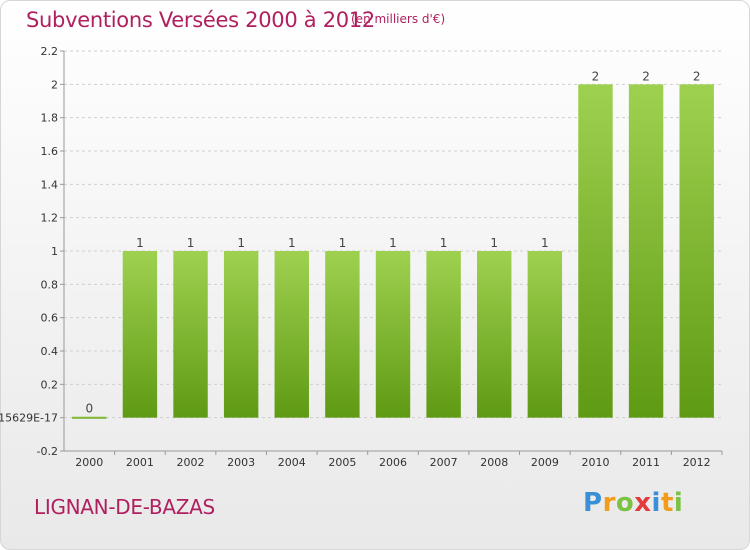 This screenshot has height=550, width=750. What do you see at coordinates (50, 51) in the screenshot?
I see `y-tick-label: 2.2` at bounding box center [50, 51].